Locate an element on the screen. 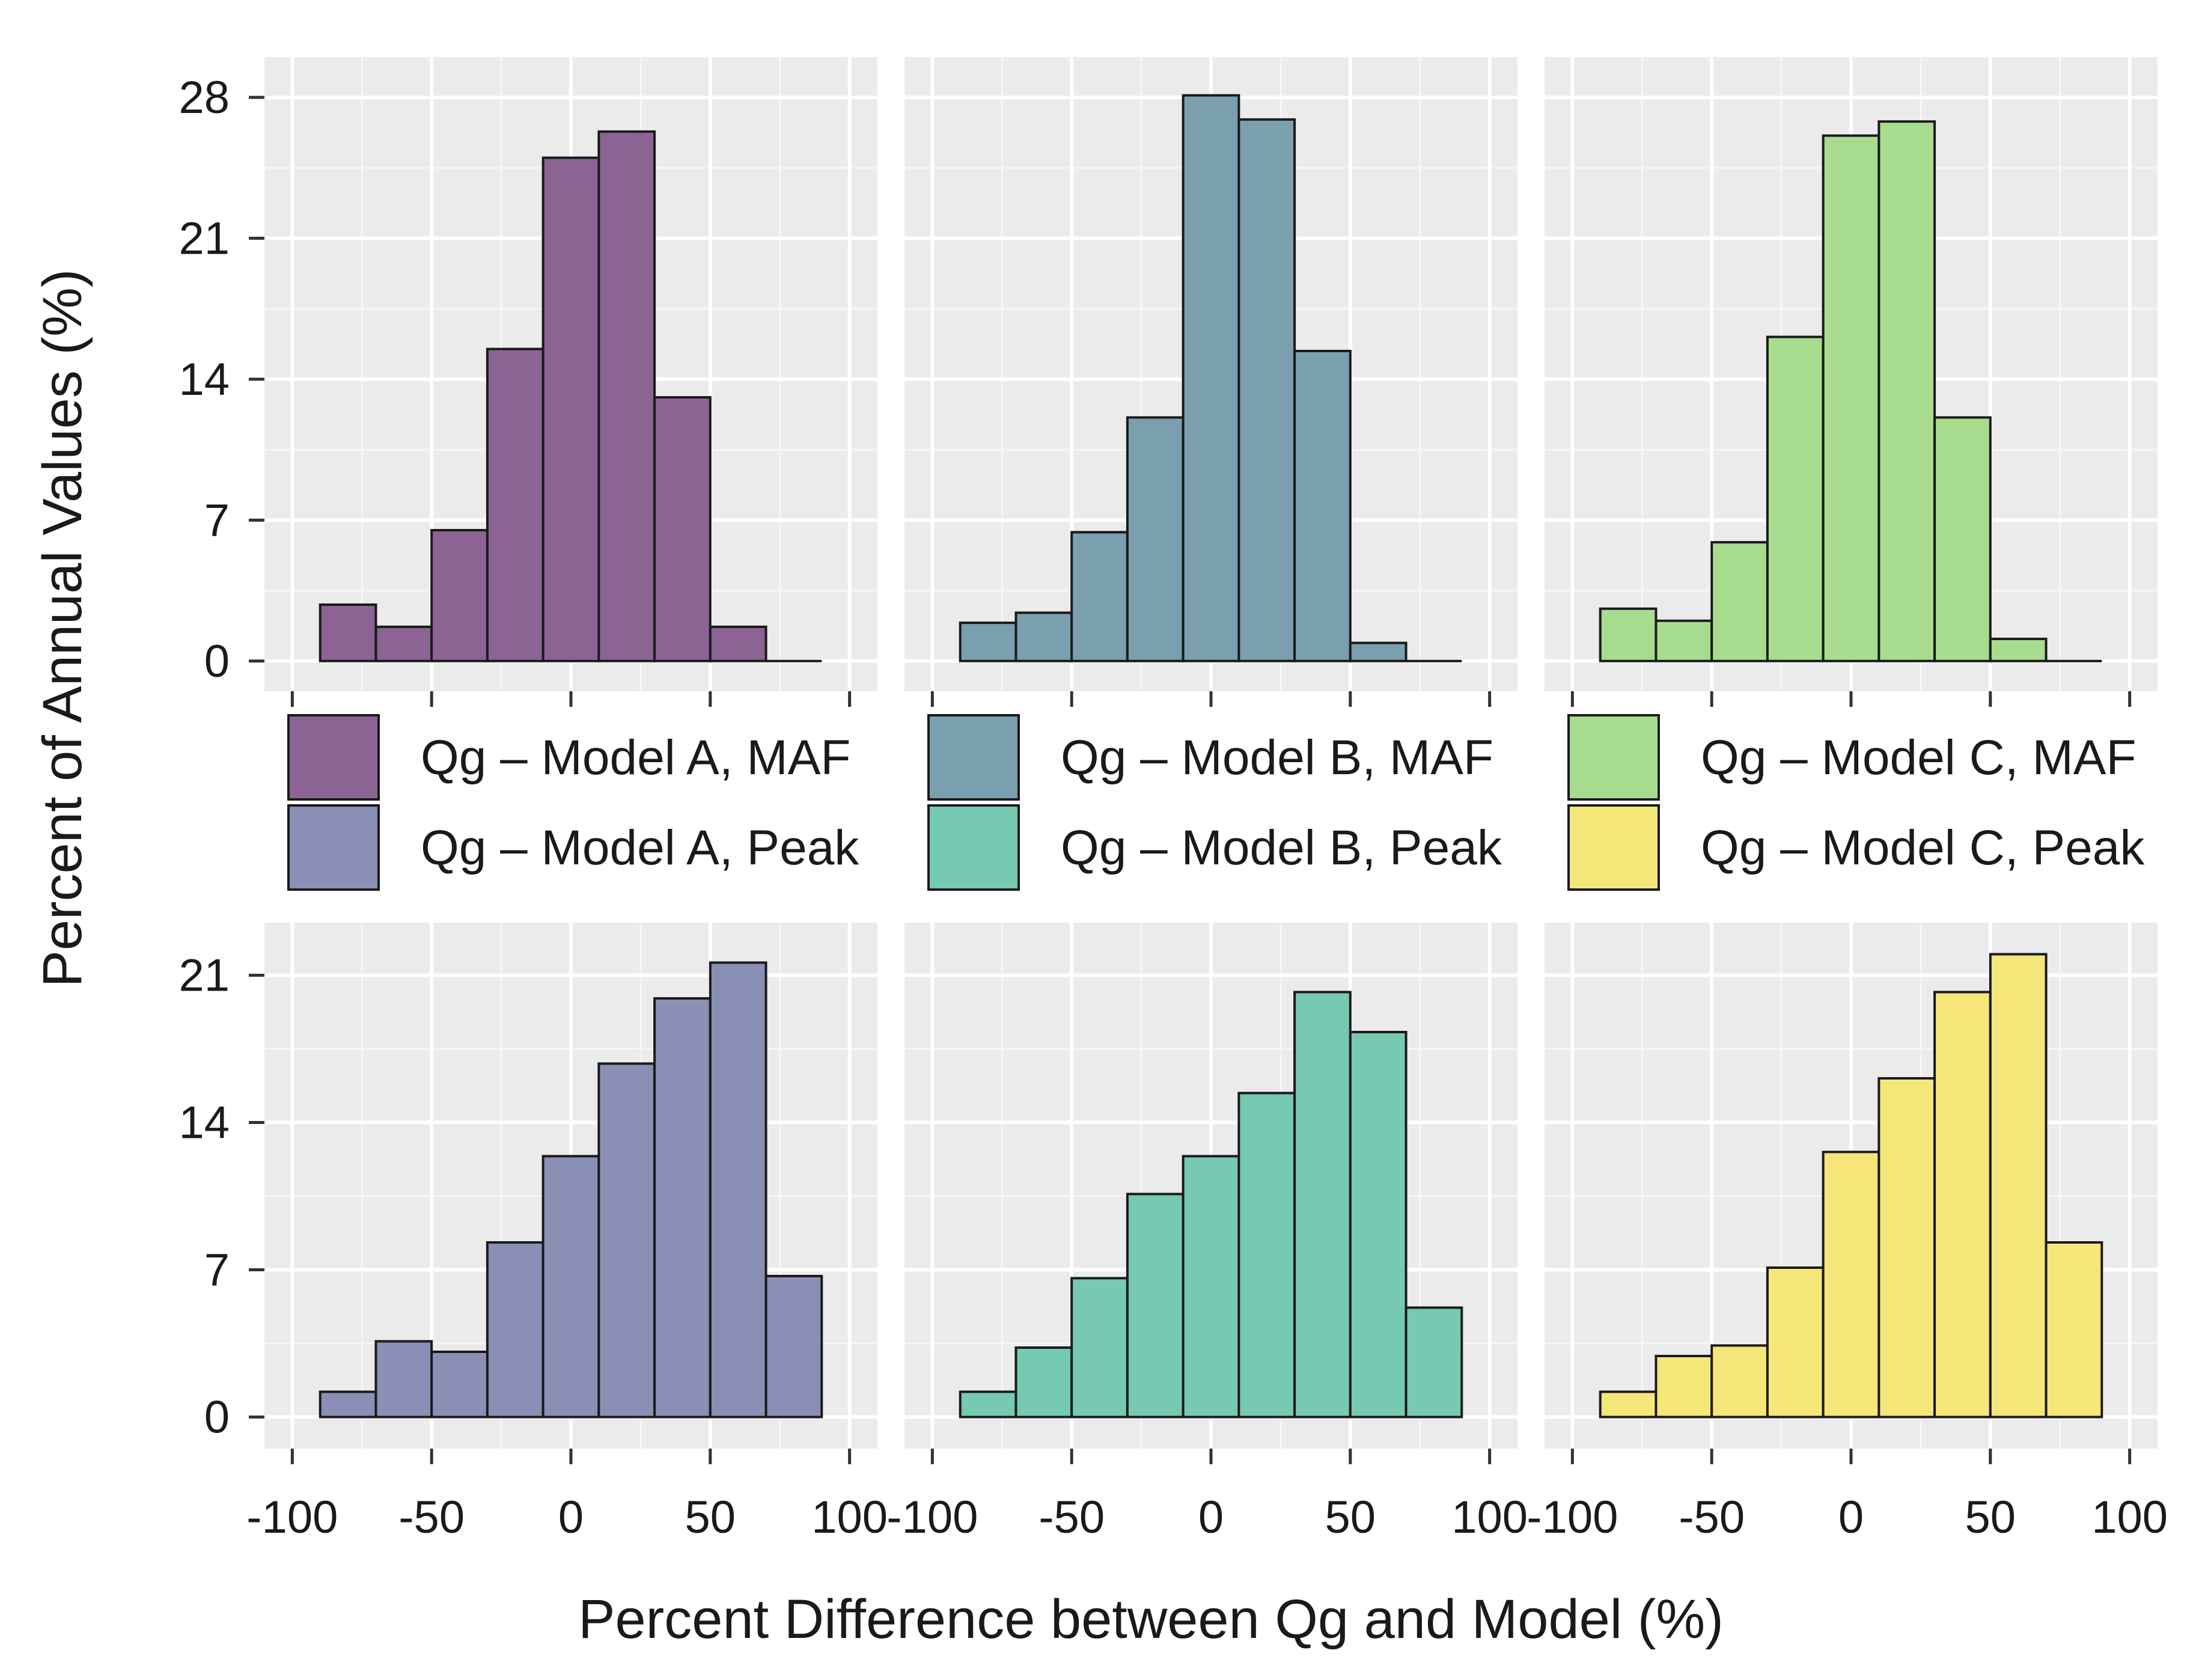  legend-label: Qg – Model A, Peak is located at coordinates (640, 848).